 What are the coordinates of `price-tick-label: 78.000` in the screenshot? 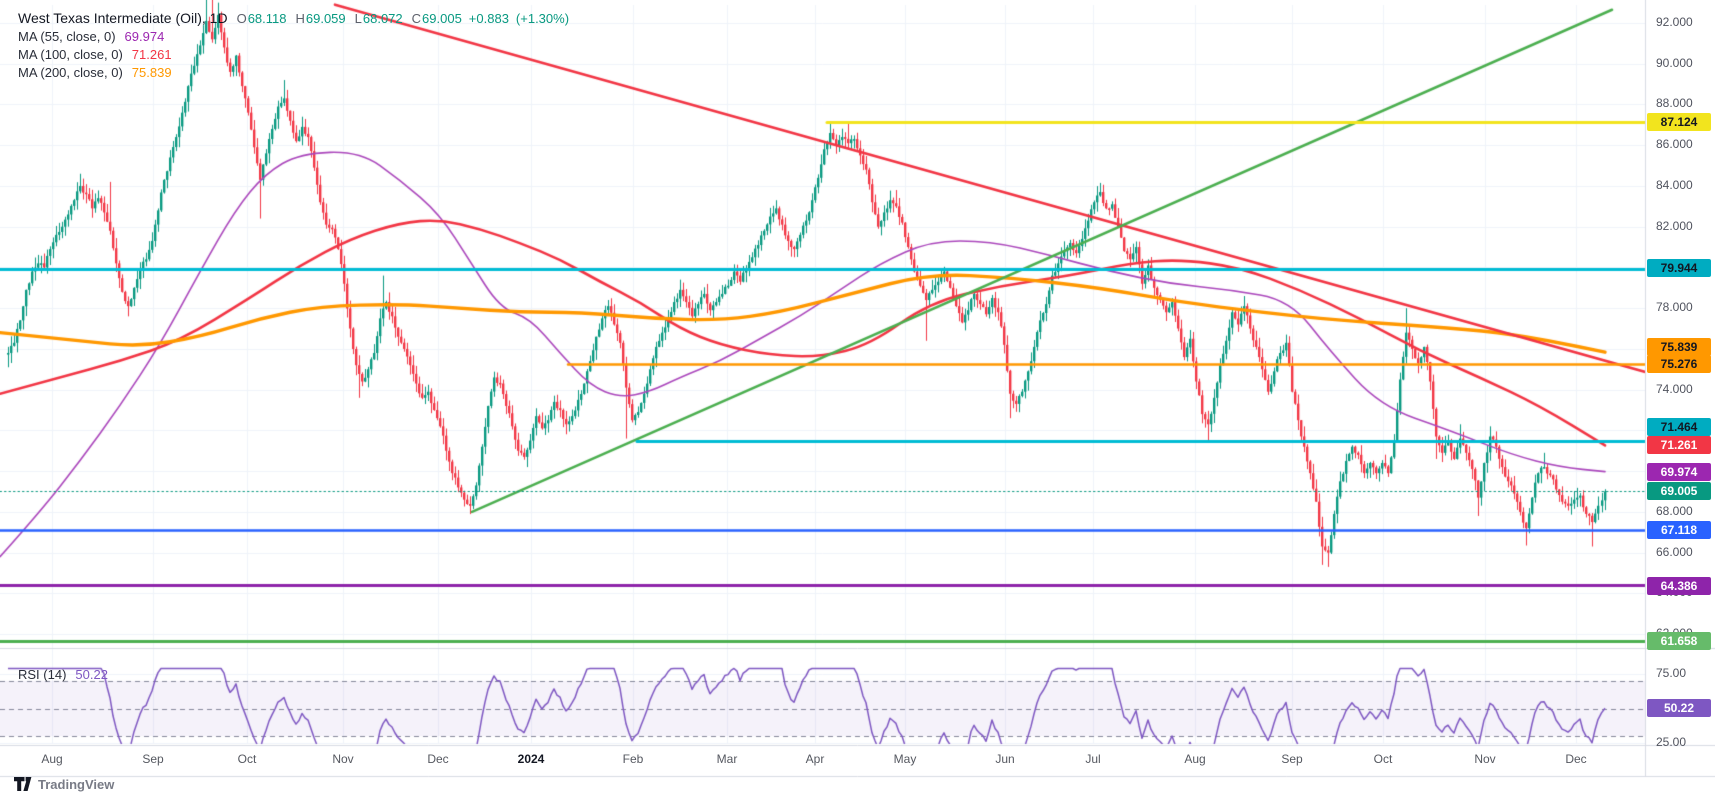 It's located at (1674, 307).